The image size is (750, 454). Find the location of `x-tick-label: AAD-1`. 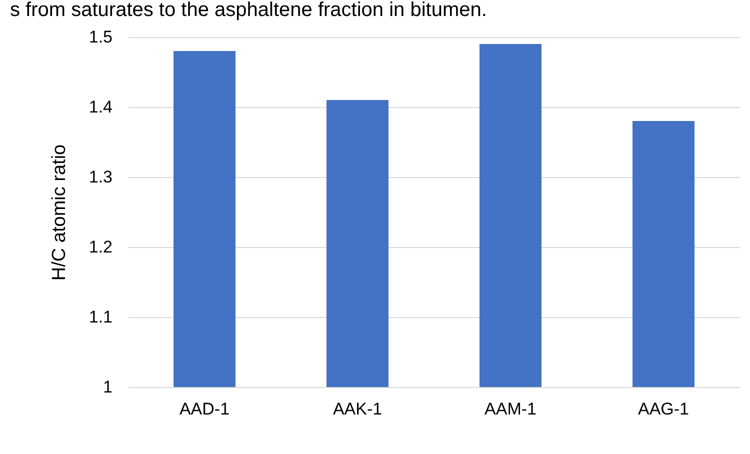

x-tick-label: AAD-1 is located at coordinates (204, 409).